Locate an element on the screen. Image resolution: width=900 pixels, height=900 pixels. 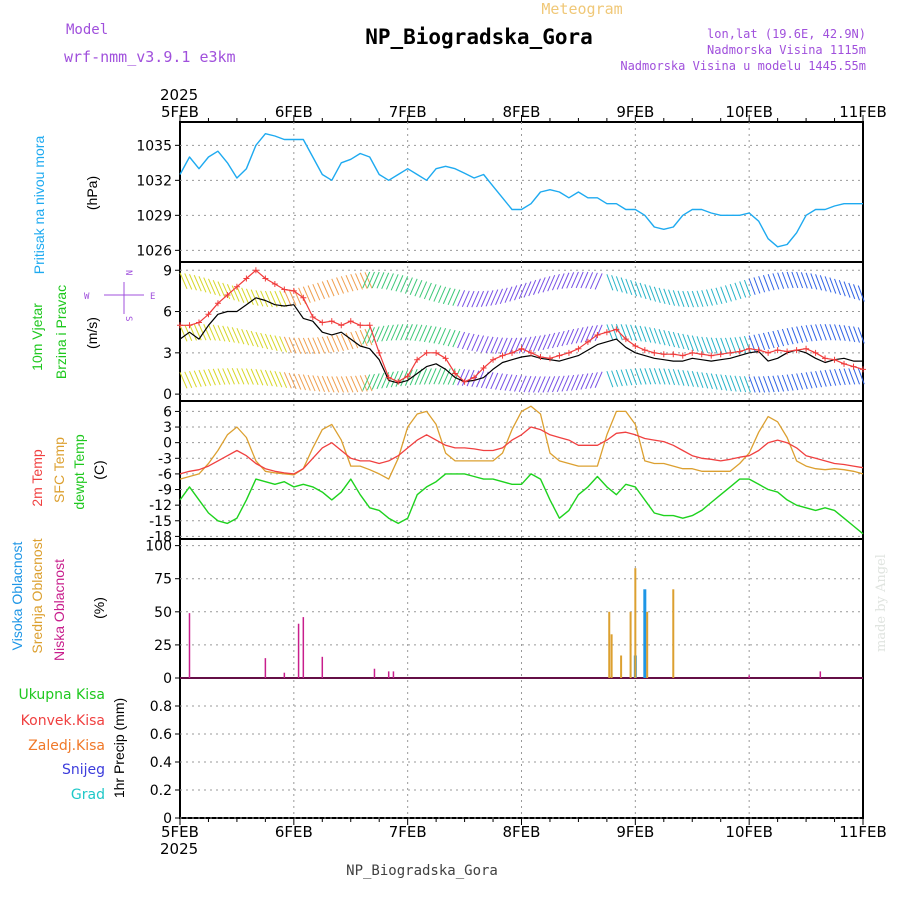
value-tick-label: 50 is located at coordinates (163, 613).